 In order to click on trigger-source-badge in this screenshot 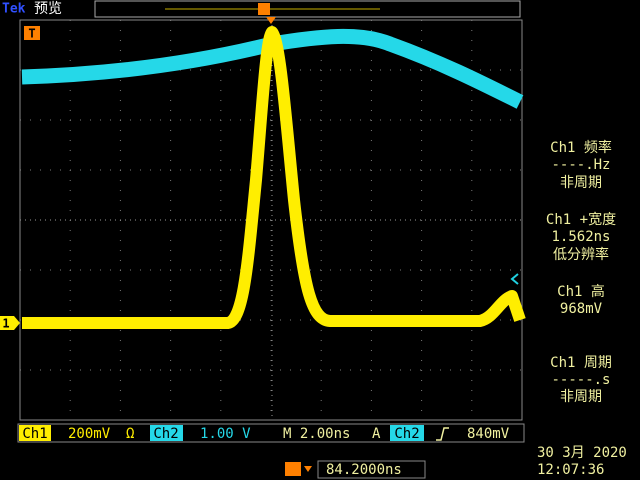, I will do `click(407, 433)`.